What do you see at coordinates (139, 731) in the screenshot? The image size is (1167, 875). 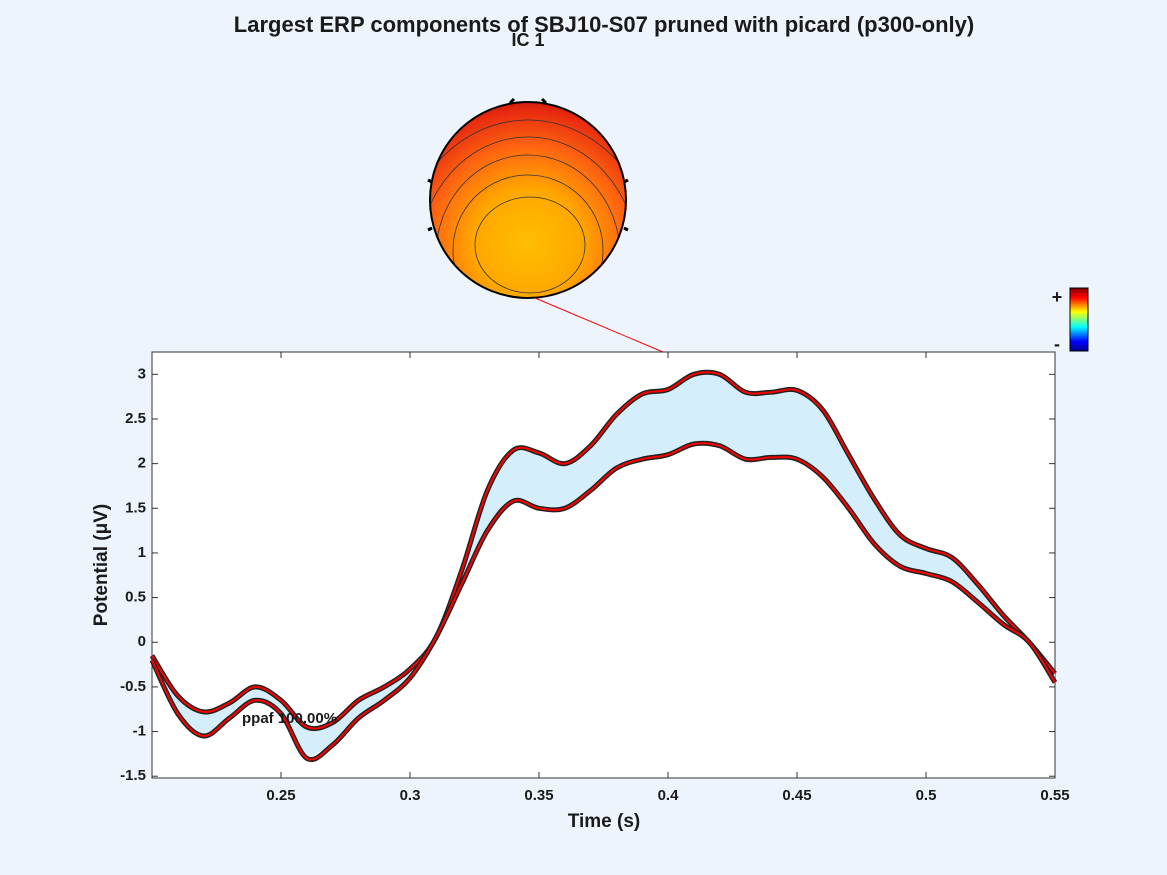 I see `y-tick-label: -1` at bounding box center [139, 731].